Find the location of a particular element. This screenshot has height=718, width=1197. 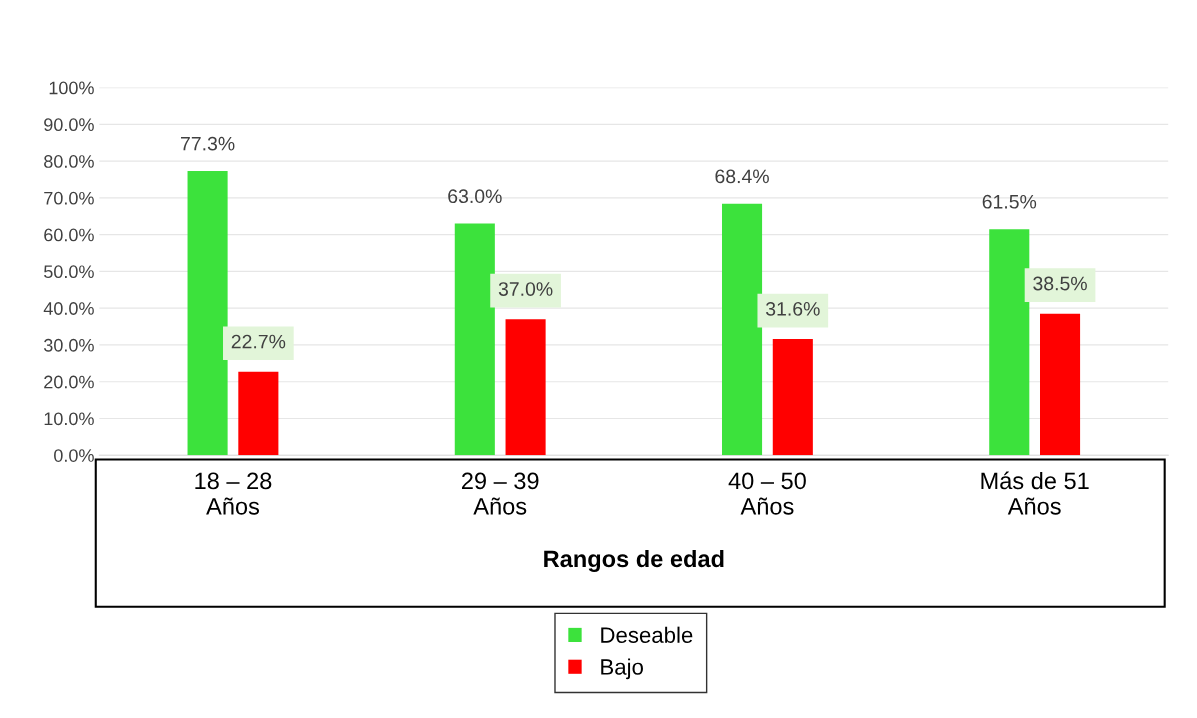

x-tick-label: Más de 51 Años is located at coordinates (1035, 493).